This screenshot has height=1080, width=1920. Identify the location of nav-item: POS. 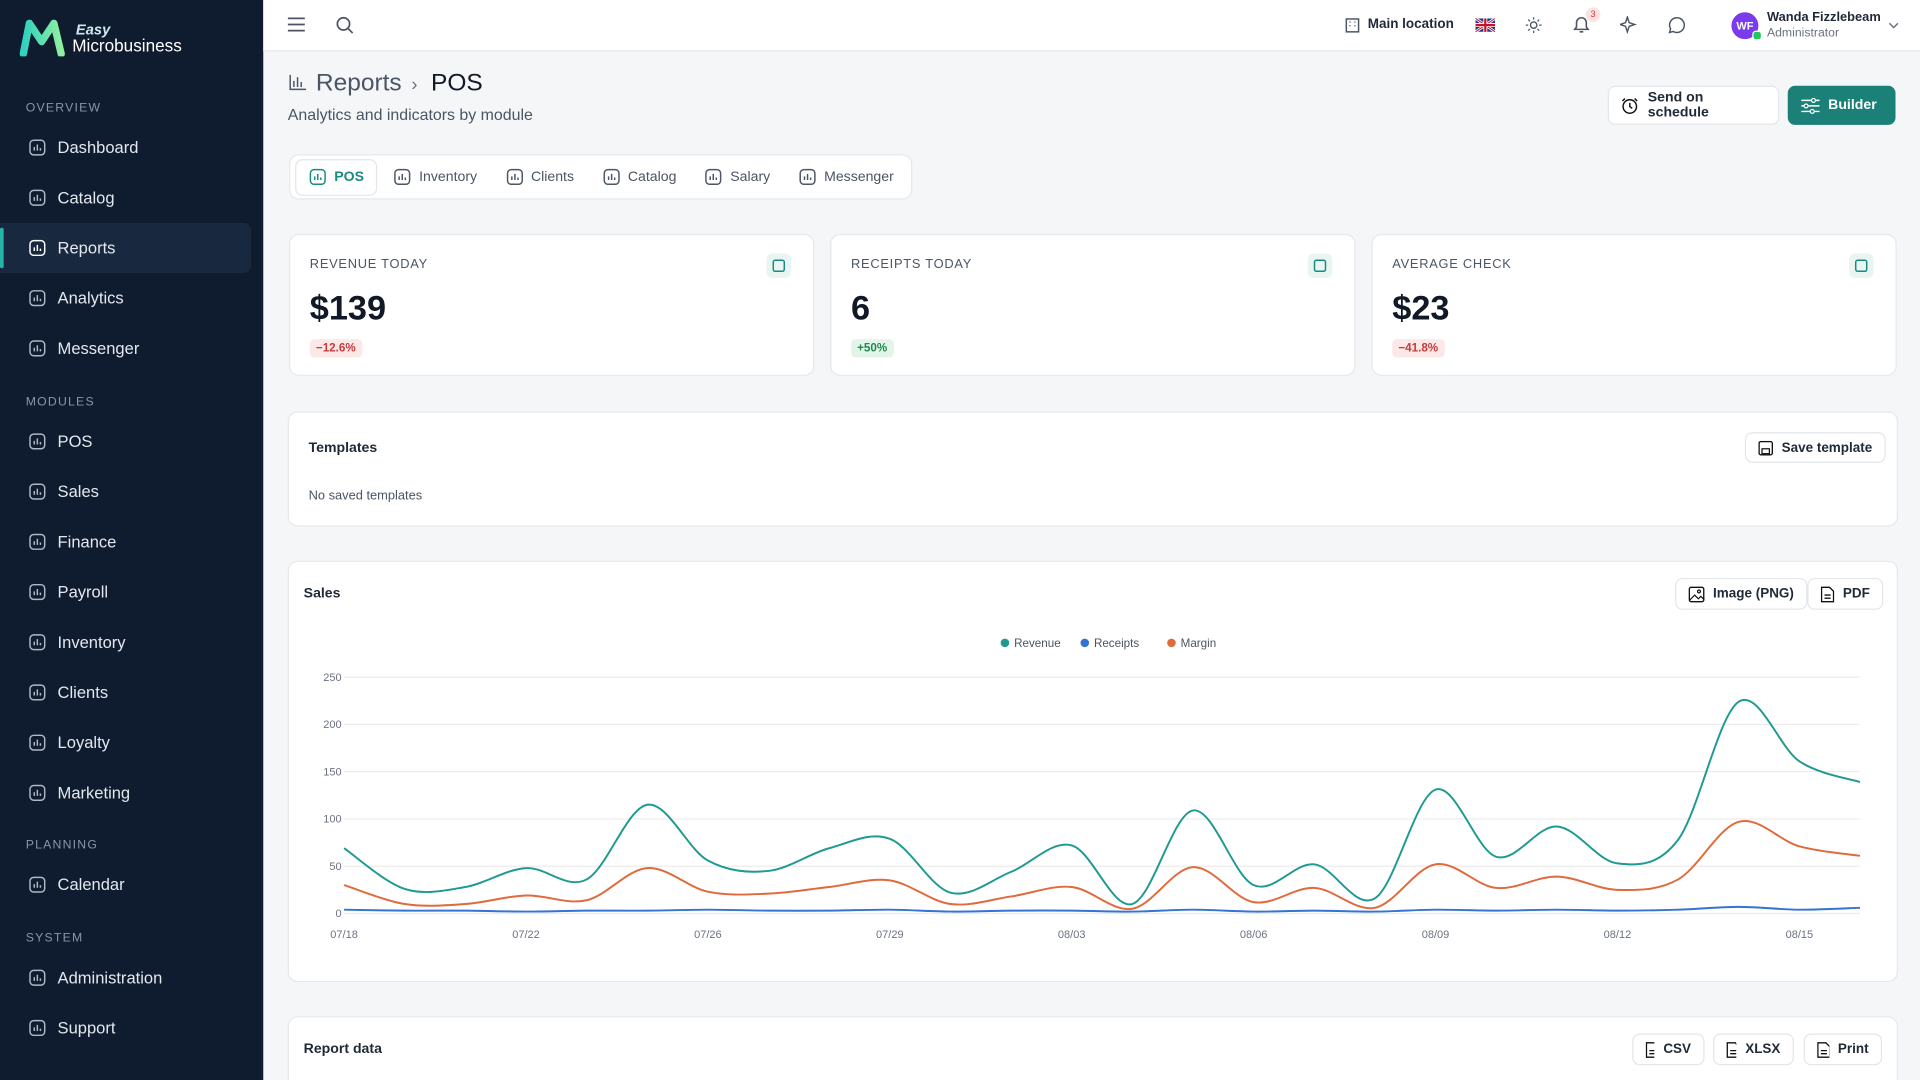
(125, 441).